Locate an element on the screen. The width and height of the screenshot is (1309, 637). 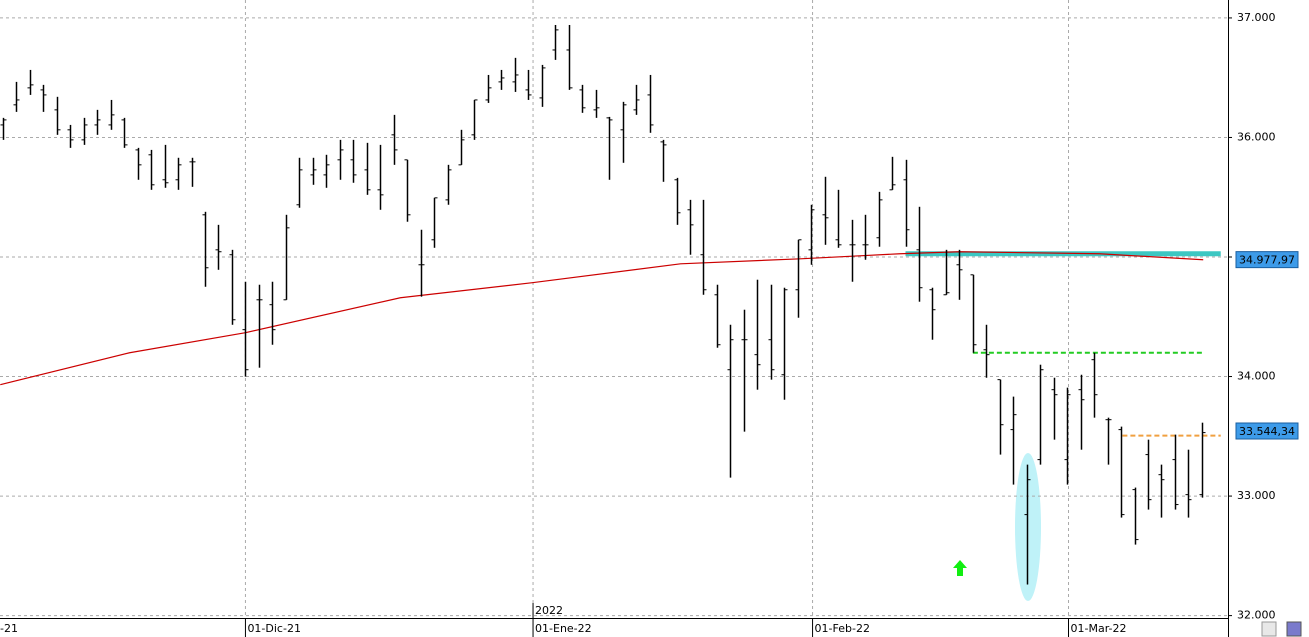
save-icon is located at coordinates (1294, 629).